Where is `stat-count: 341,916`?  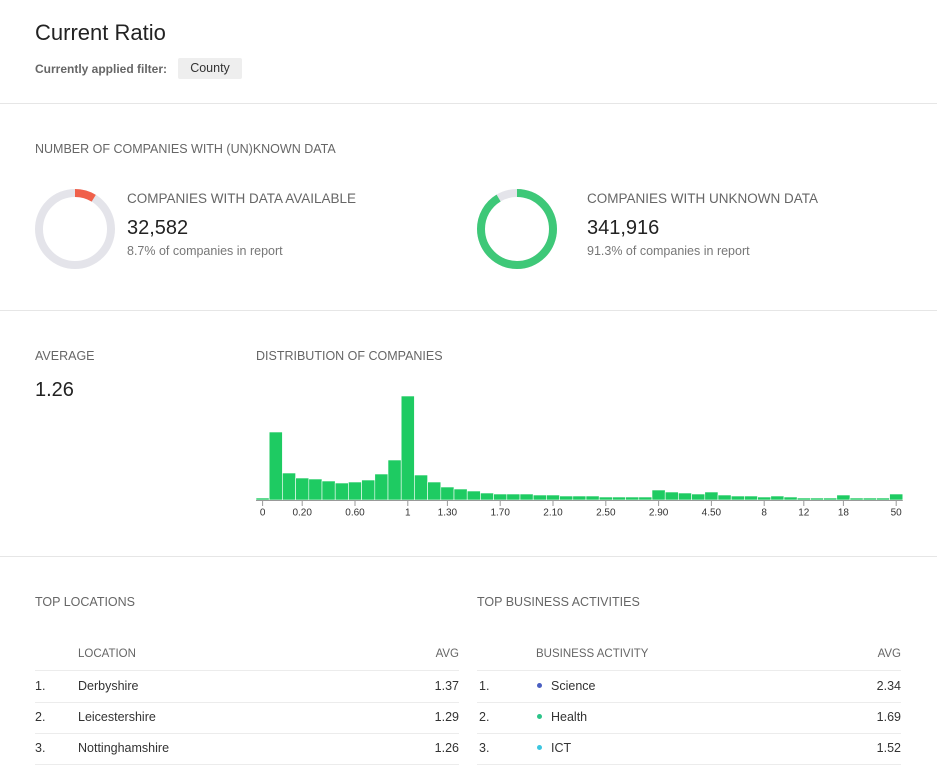
stat-count: 341,916 is located at coordinates (623, 228).